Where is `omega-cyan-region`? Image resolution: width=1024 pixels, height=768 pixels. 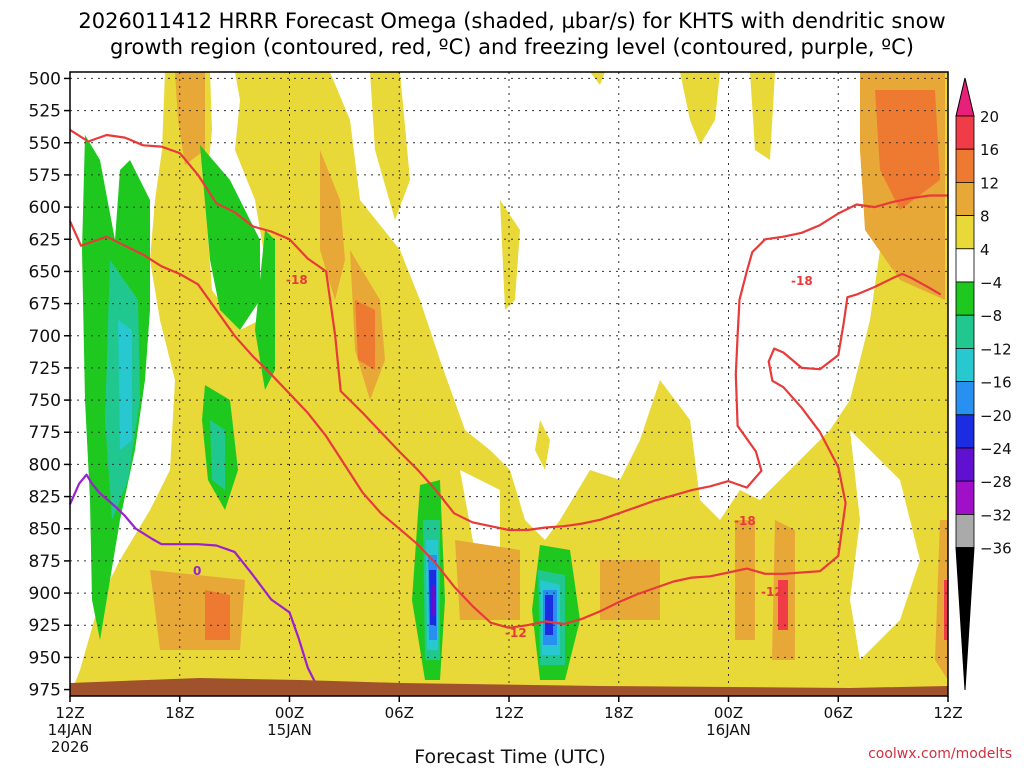
omega-cyan-region is located at coordinates (125, 385).